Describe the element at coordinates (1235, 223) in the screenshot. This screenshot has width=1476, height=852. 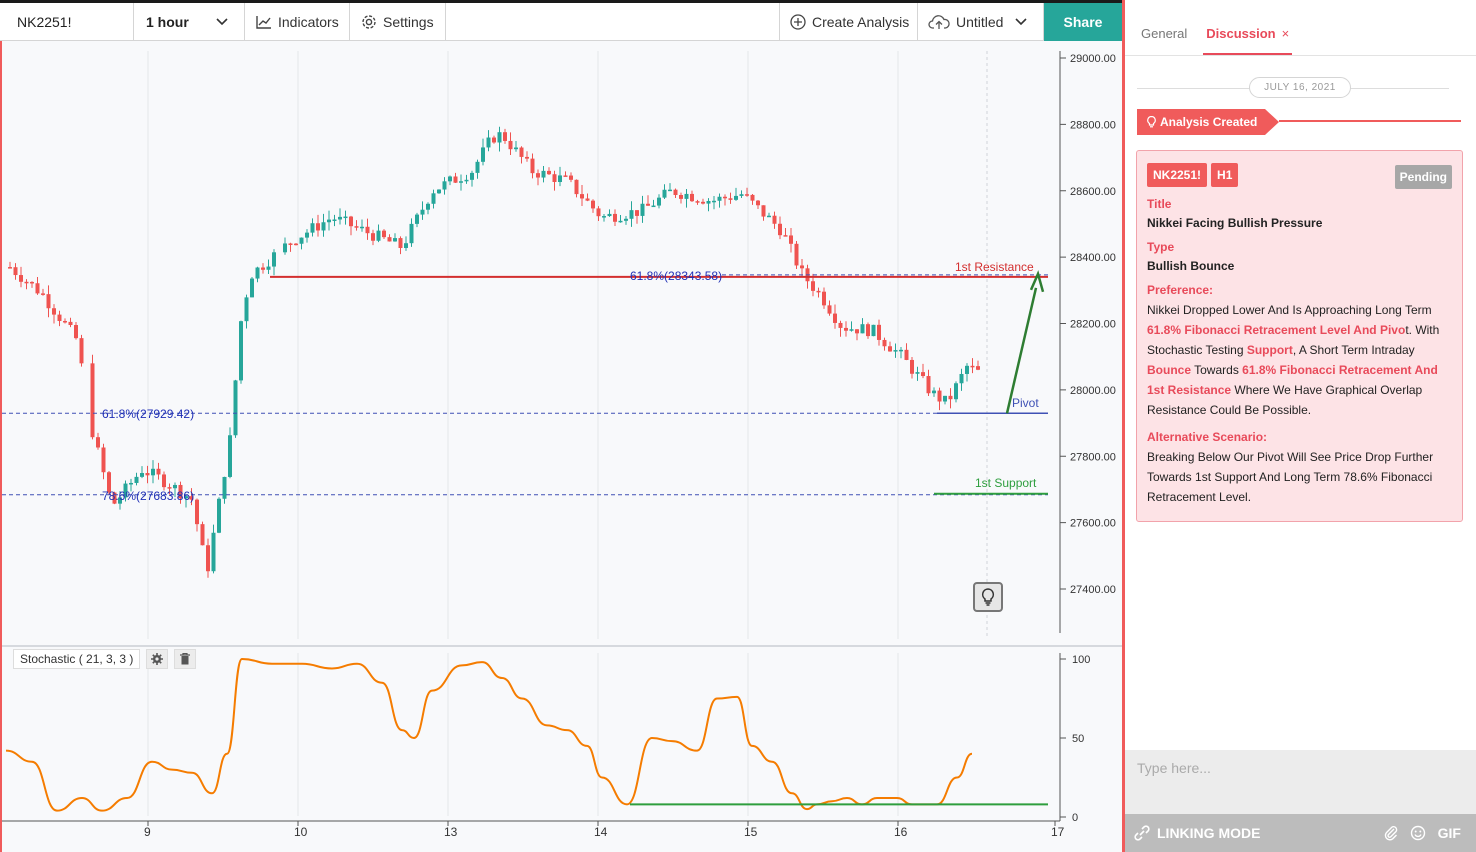
I see `analysis-title: Nikkei Facing Bullish Pressure` at that location.